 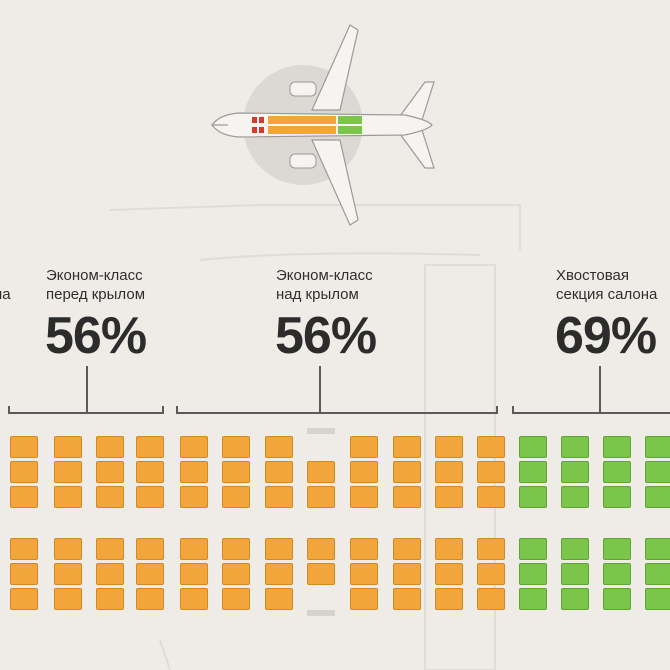 I want to click on seat-group-tail, so click(x=657, y=575).